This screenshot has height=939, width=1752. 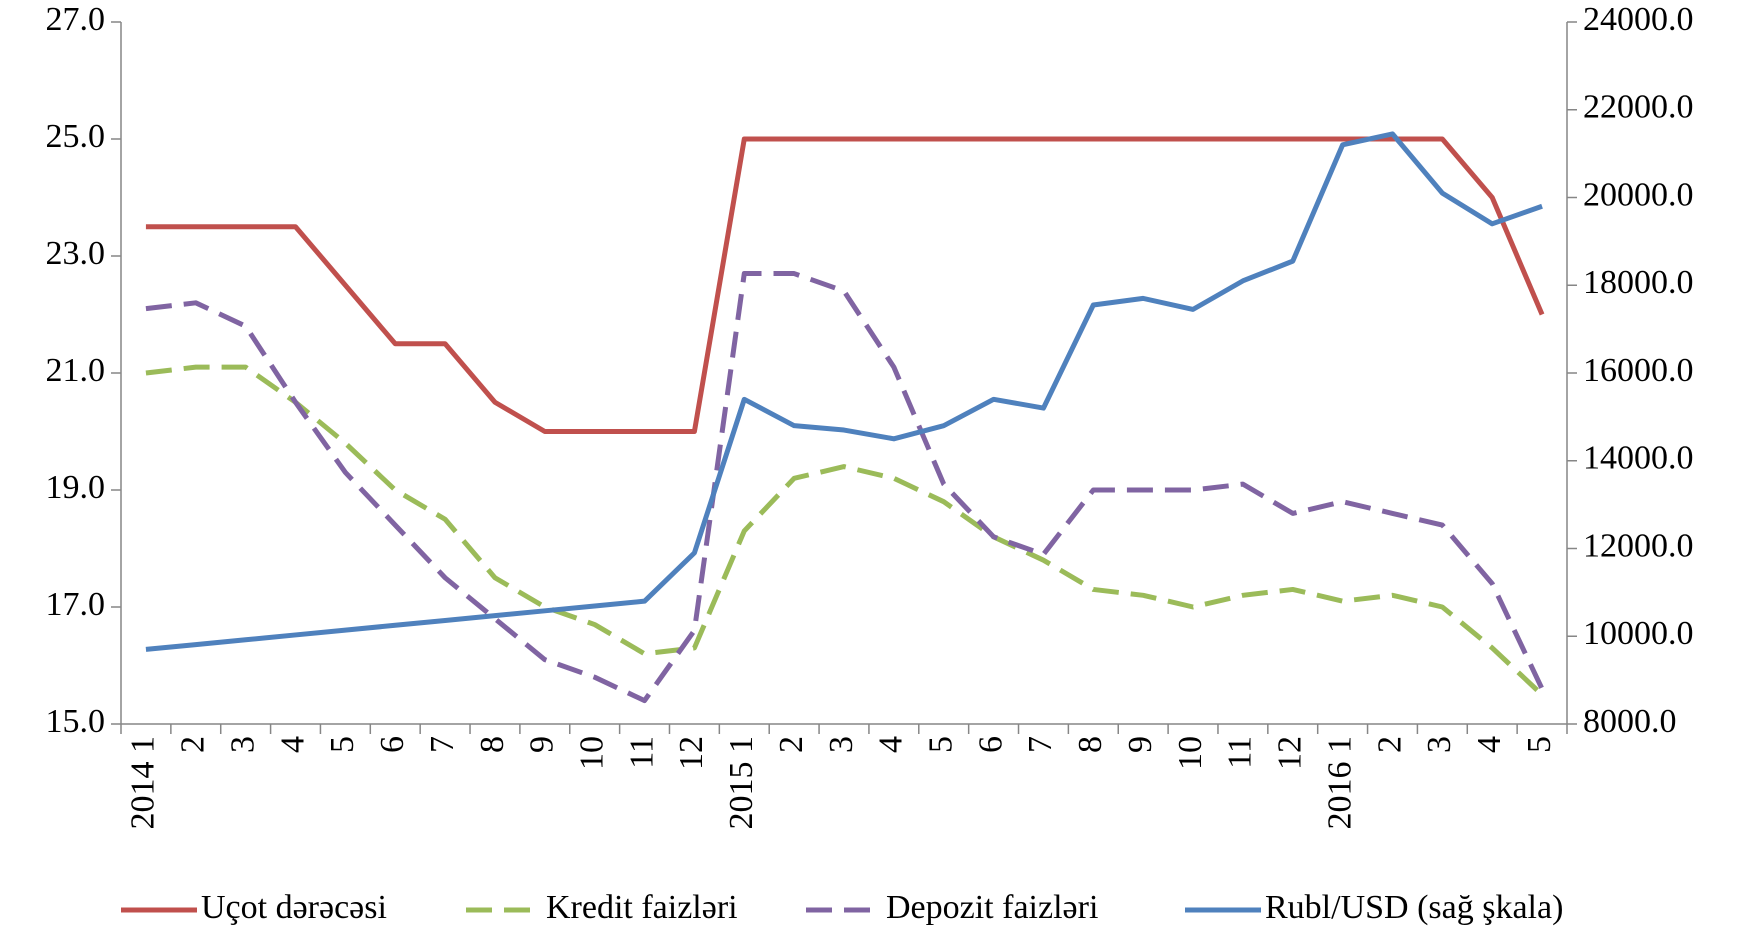 I want to click on y2-tick-label: 24000.0, so click(x=1638, y=19).